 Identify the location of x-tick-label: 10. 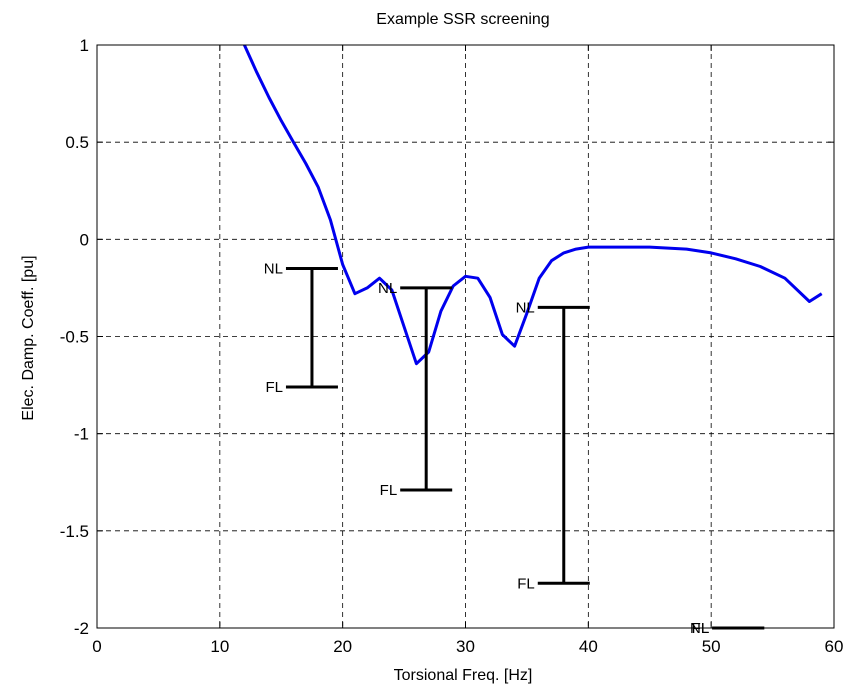
(219, 646).